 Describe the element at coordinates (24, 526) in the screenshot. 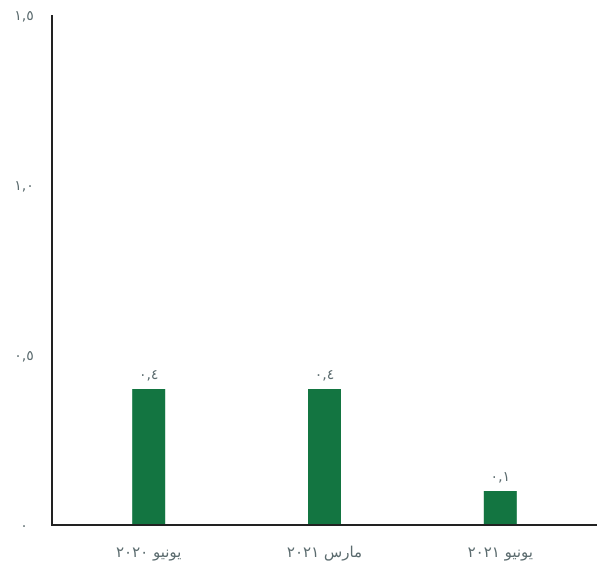

I see `y-tick-label: ٠` at that location.